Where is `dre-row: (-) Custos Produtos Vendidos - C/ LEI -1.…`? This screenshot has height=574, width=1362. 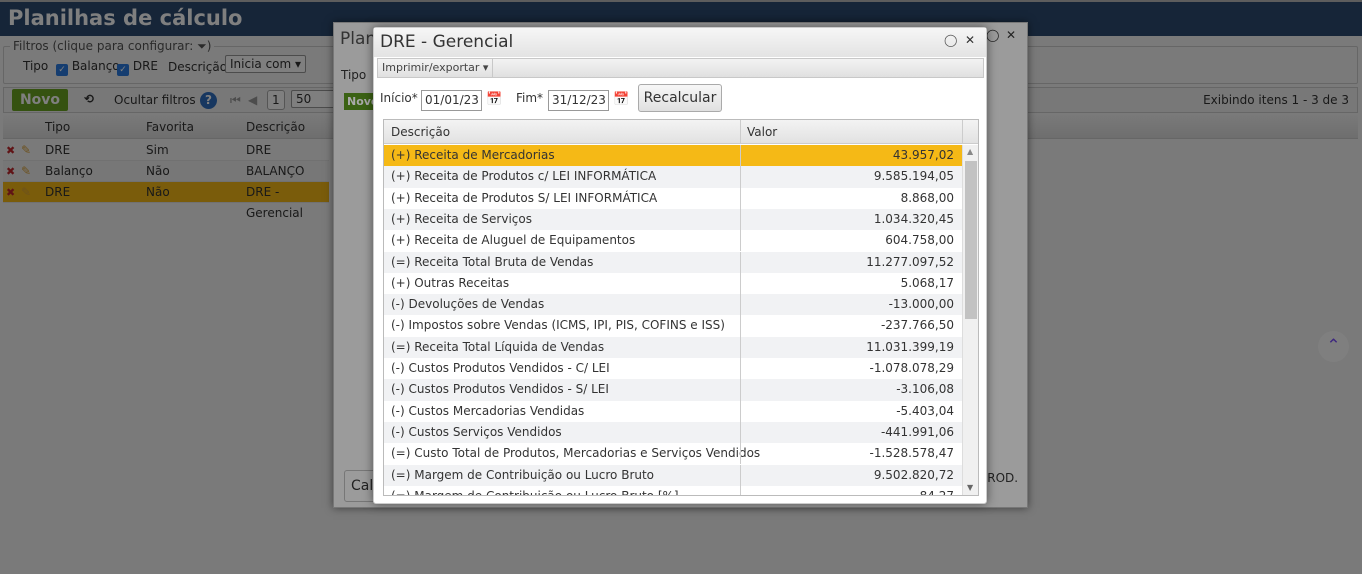 dre-row: (-) Custos Produtos Vendidos - C/ LEI -1.… is located at coordinates (673, 369).